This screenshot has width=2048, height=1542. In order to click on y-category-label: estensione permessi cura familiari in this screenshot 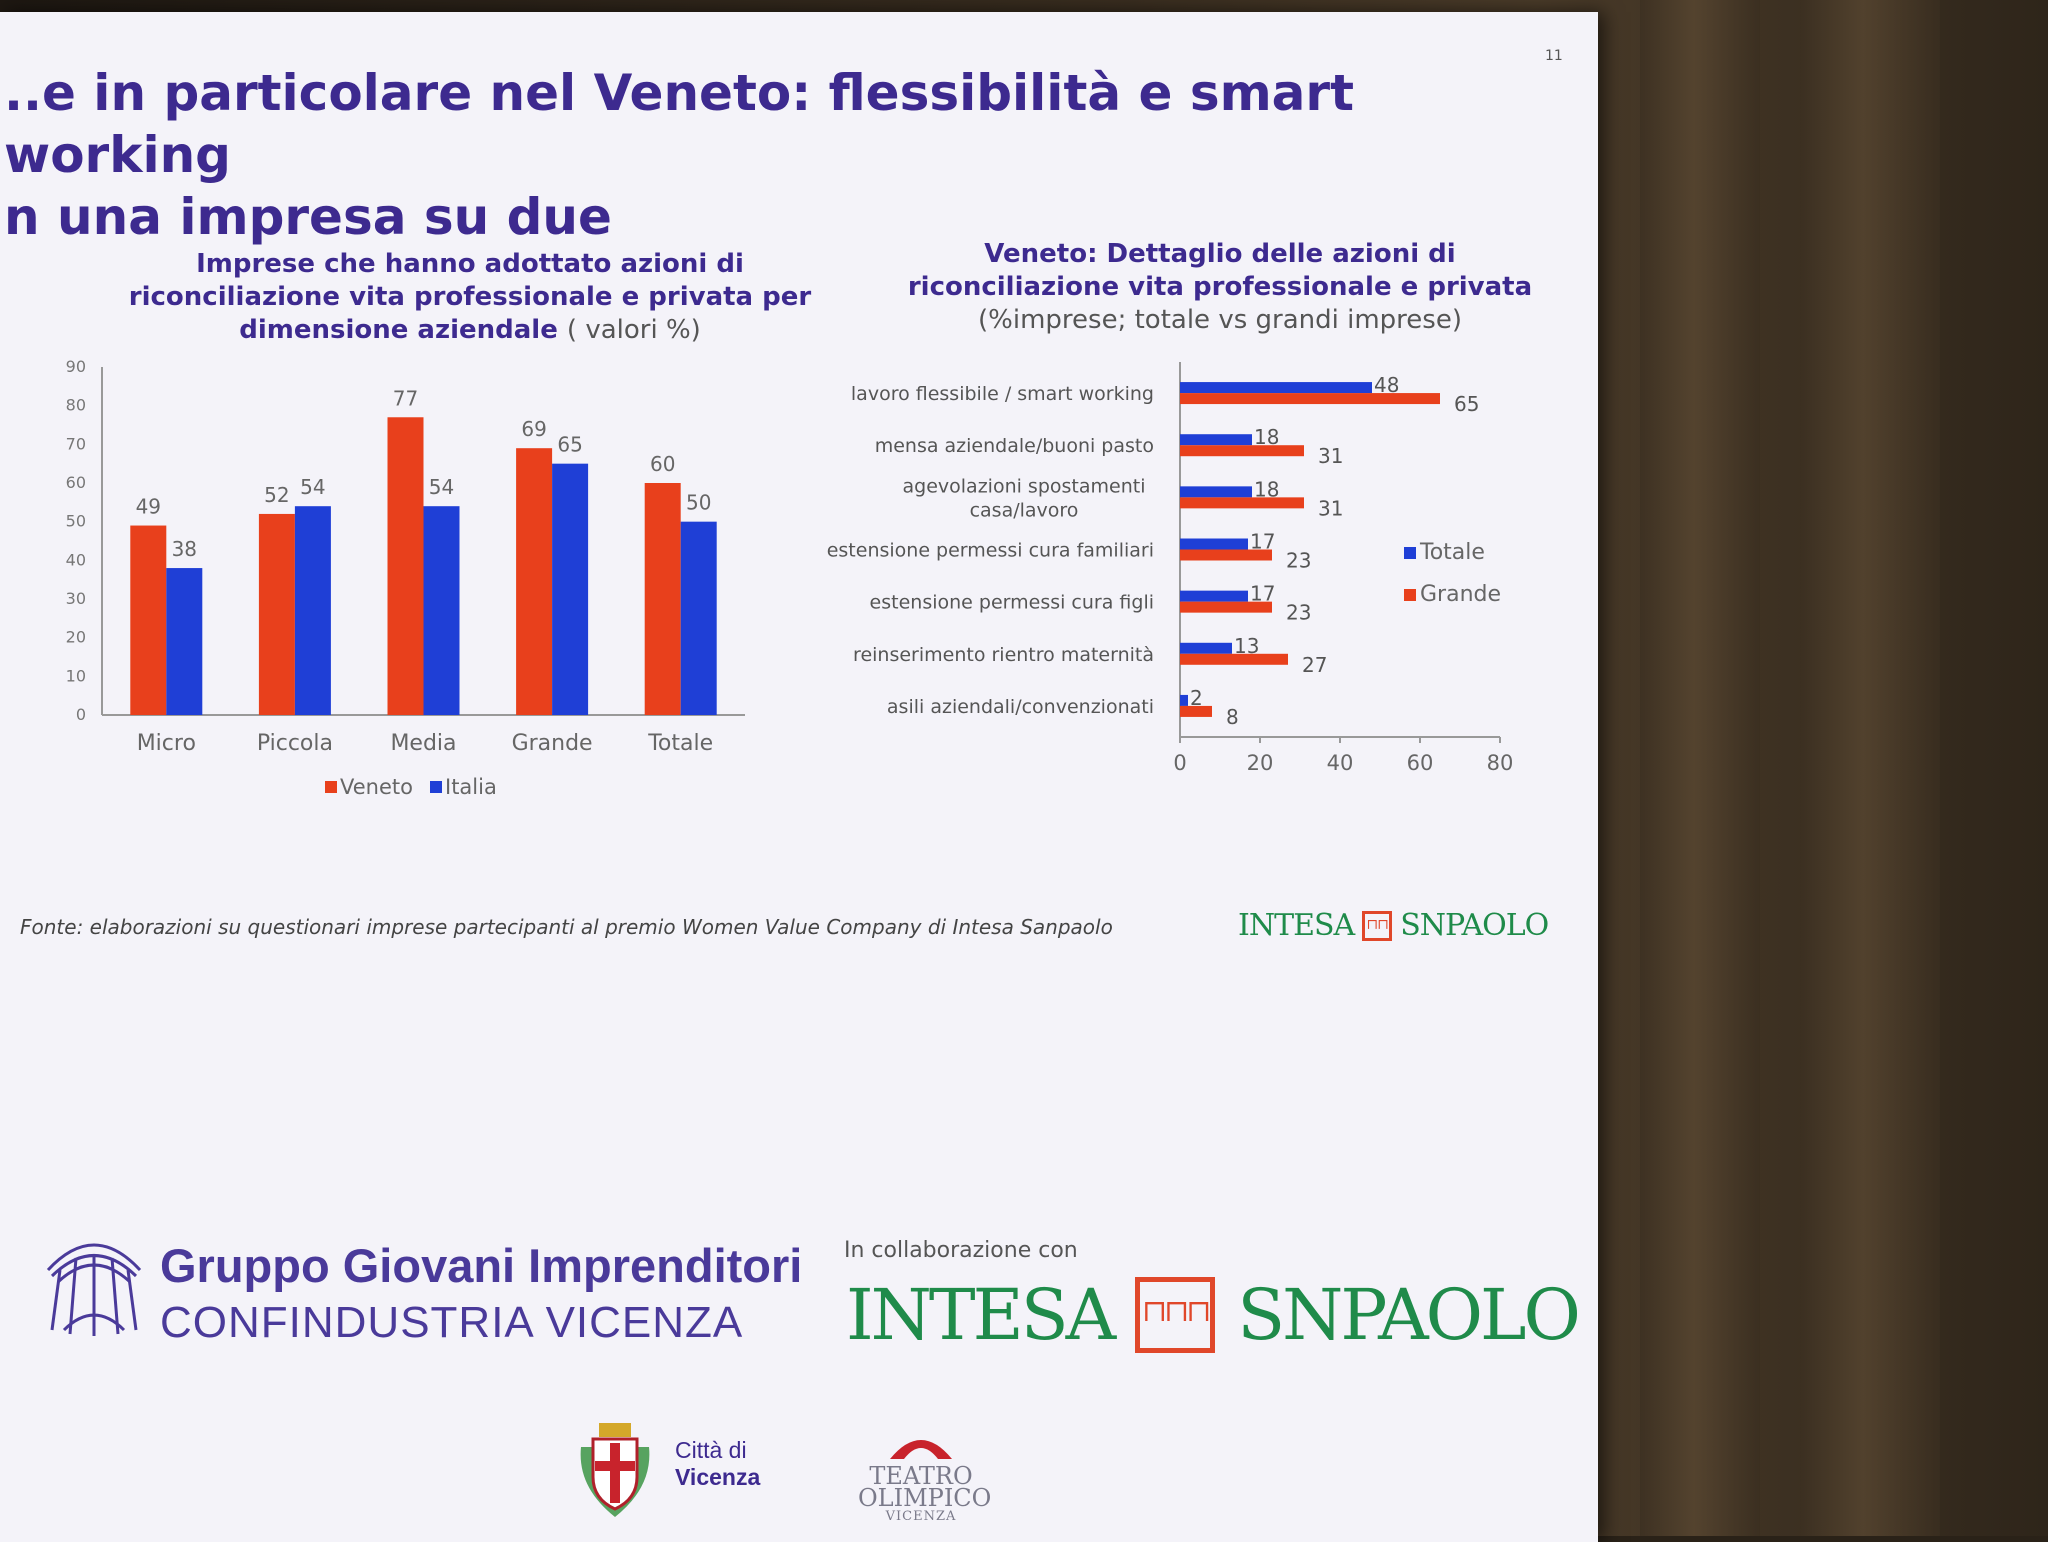, I will do `click(990, 551)`.